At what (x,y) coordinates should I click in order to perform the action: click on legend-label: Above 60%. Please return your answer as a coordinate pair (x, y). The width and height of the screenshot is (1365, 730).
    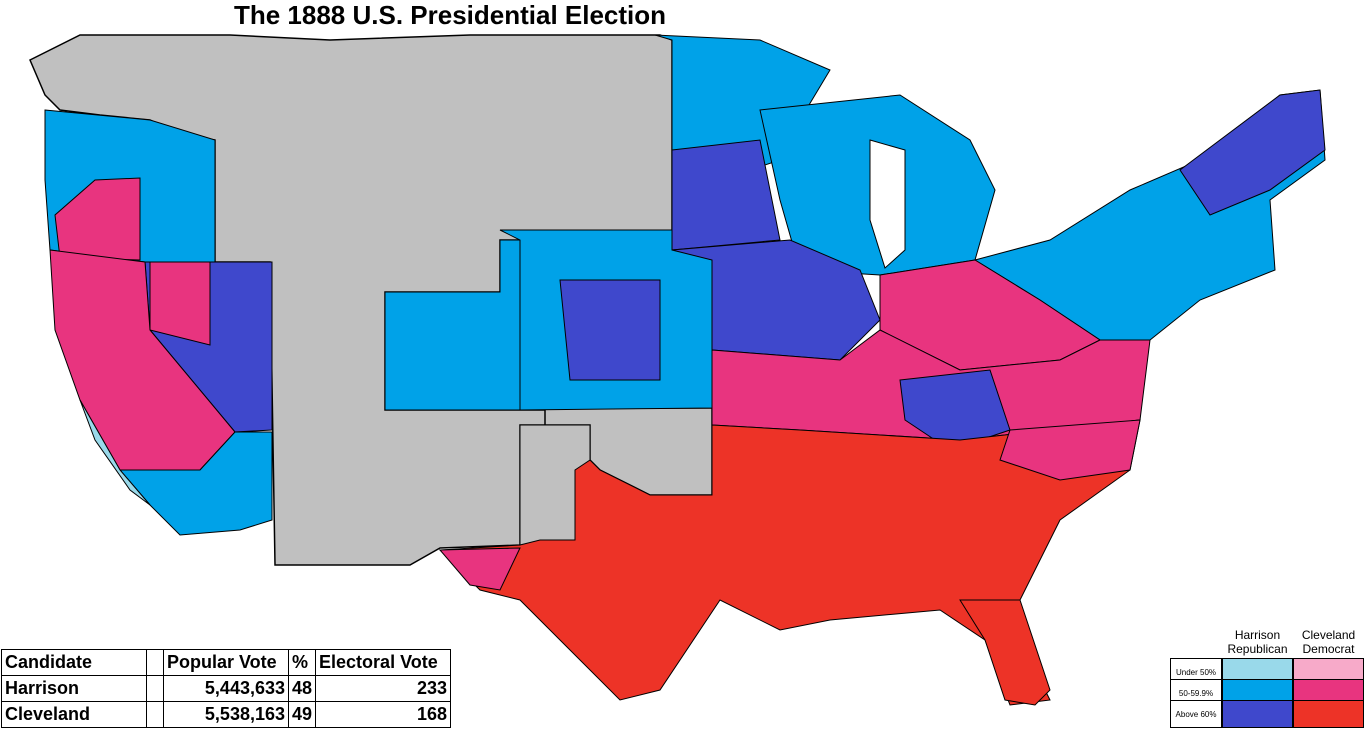
    Looking at the image, I should click on (1196, 714).